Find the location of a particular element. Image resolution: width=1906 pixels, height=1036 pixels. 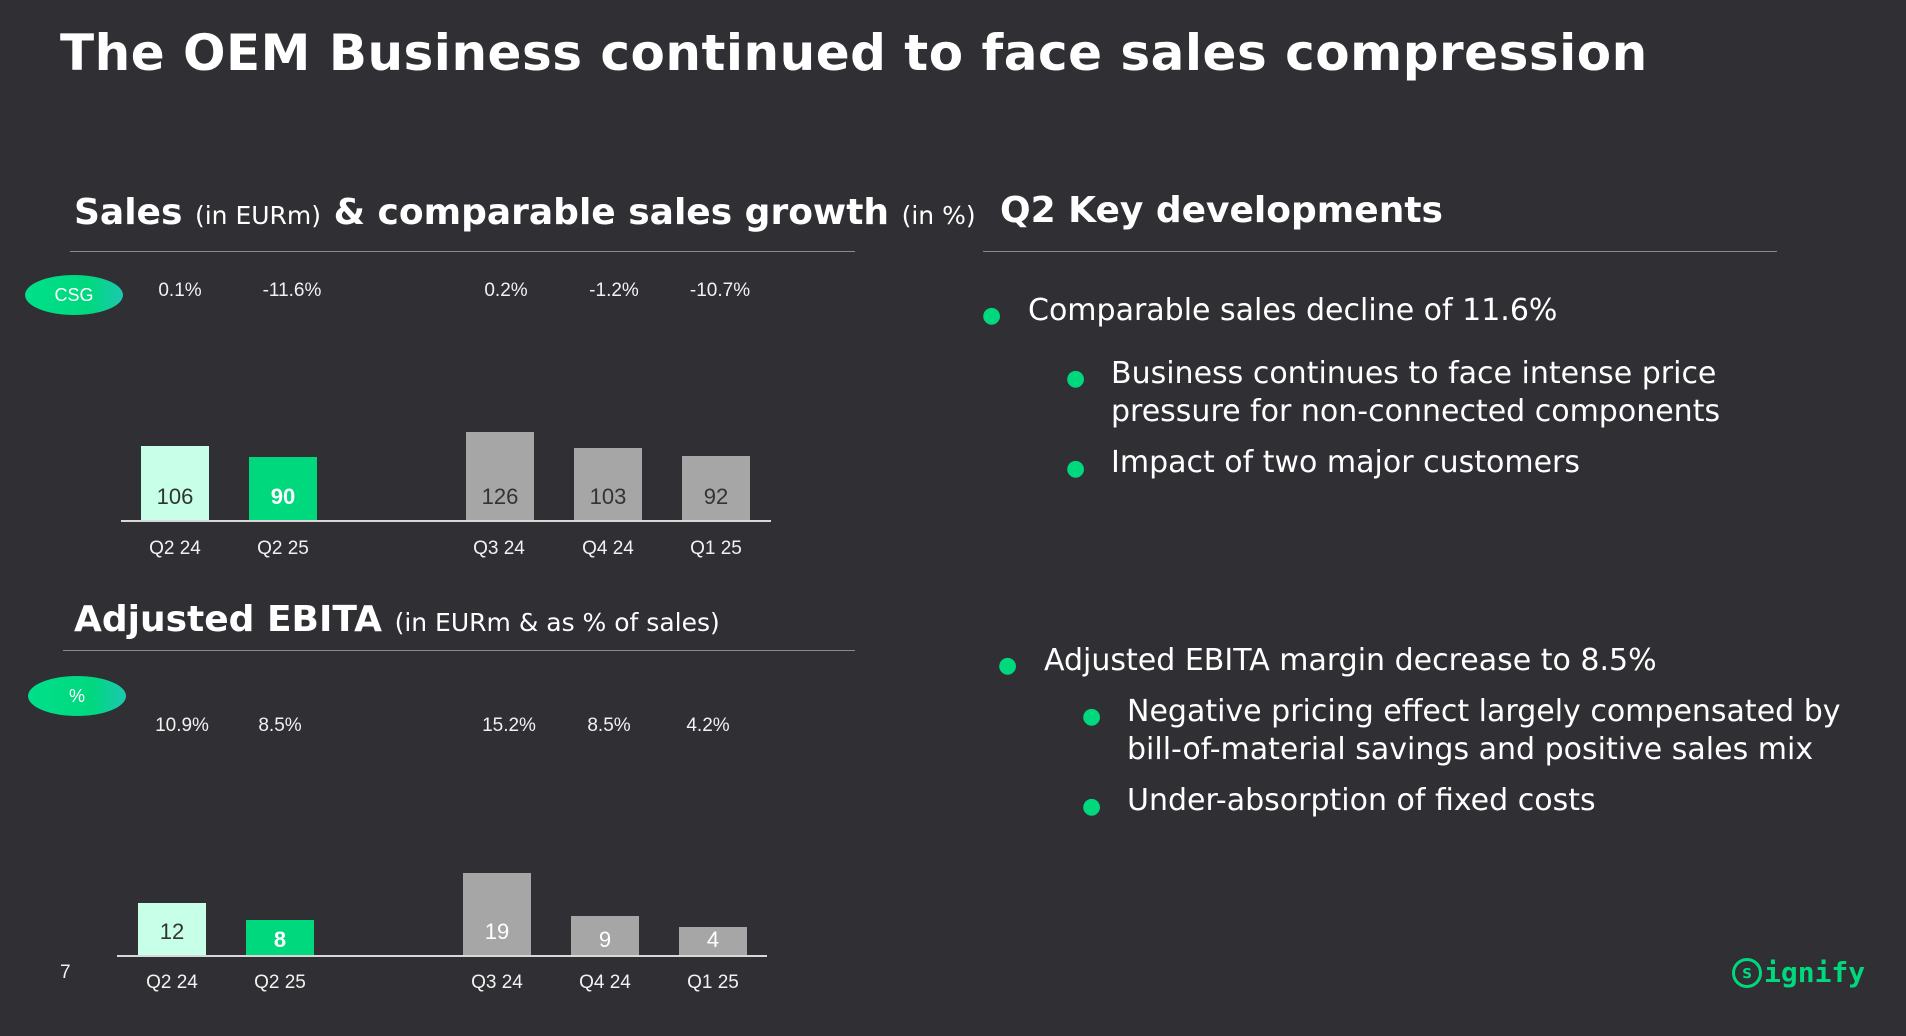

sales-bar-q1-25: 92 is located at coordinates (716, 488).